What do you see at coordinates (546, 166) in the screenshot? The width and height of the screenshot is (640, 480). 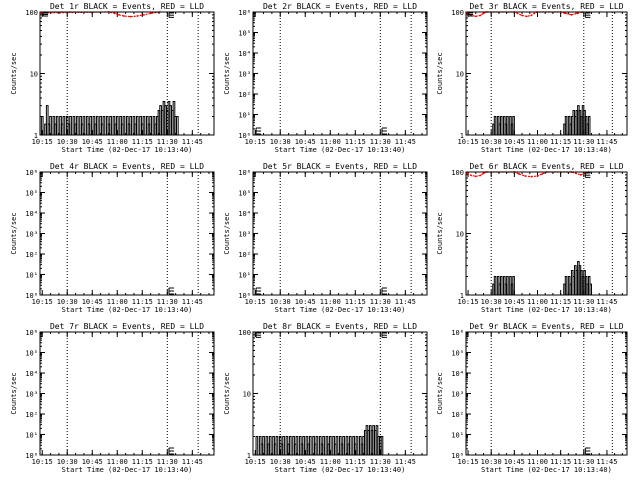 I see `panel-title: Det 6r BLACK = Events, RED = LLD` at bounding box center [546, 166].